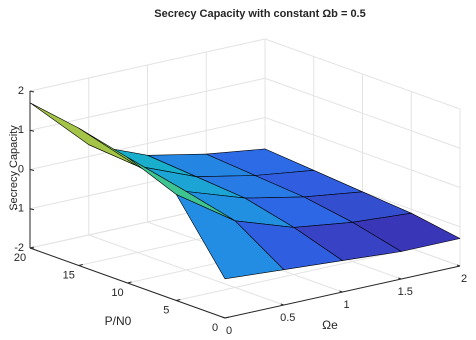  I want to click on z-tick-label: -2, so click(19, 248).